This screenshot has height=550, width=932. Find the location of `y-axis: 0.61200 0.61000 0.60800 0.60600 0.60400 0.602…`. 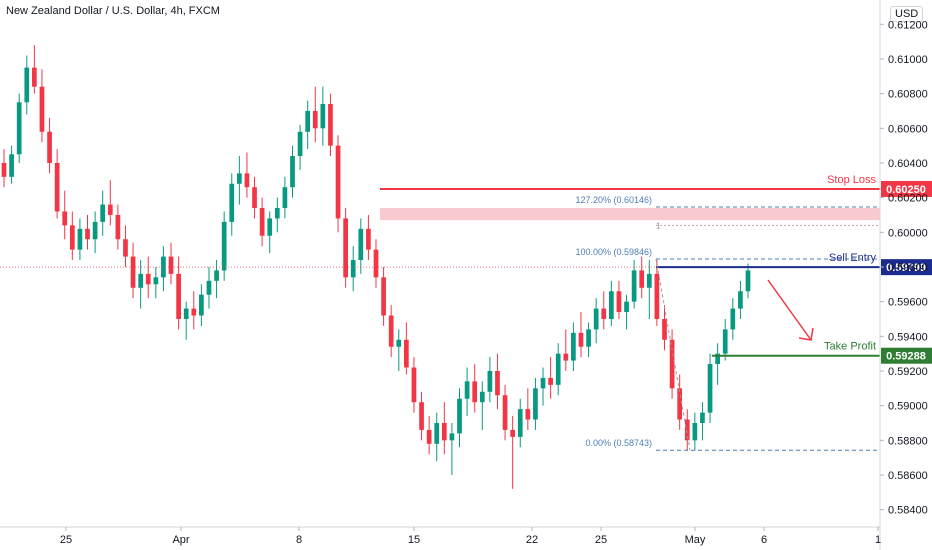

y-axis: 0.61200 0.61000 0.60800 0.60600 0.60400 0.602… is located at coordinates (903, 275).